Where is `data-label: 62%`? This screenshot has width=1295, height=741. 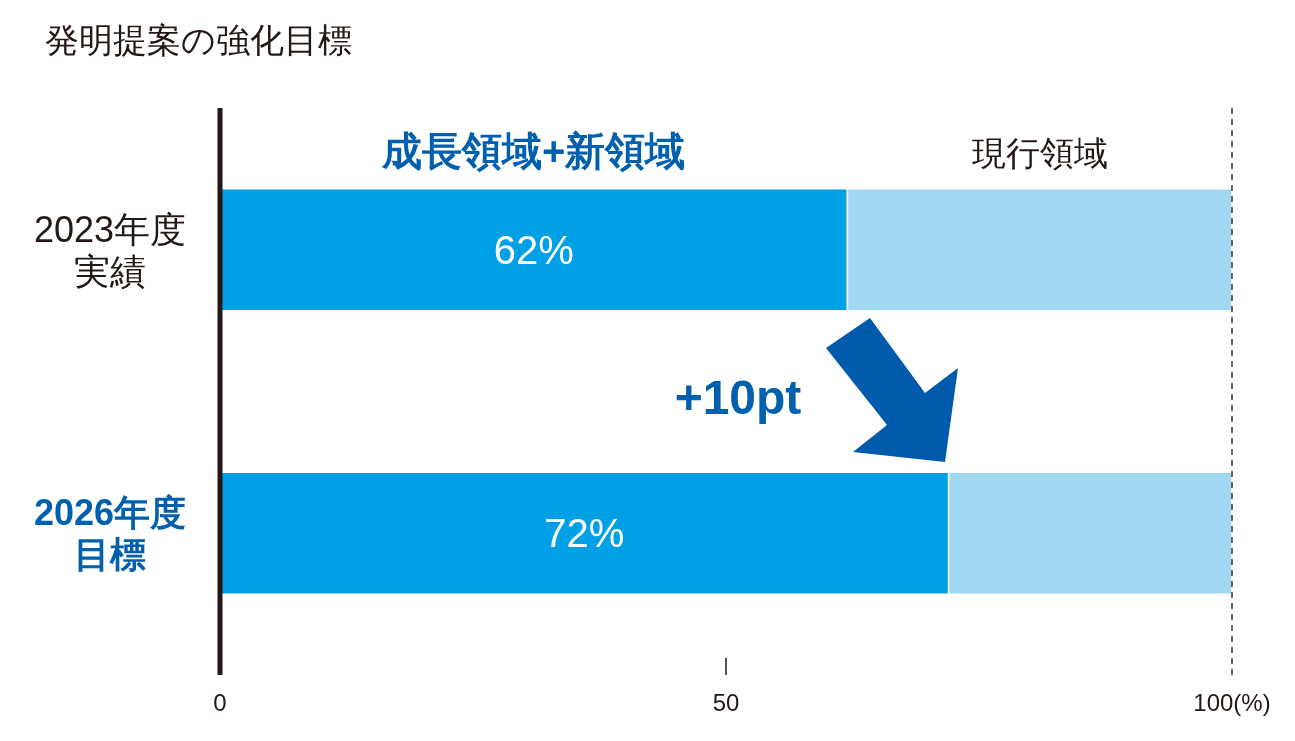 data-label: 62% is located at coordinates (533, 249).